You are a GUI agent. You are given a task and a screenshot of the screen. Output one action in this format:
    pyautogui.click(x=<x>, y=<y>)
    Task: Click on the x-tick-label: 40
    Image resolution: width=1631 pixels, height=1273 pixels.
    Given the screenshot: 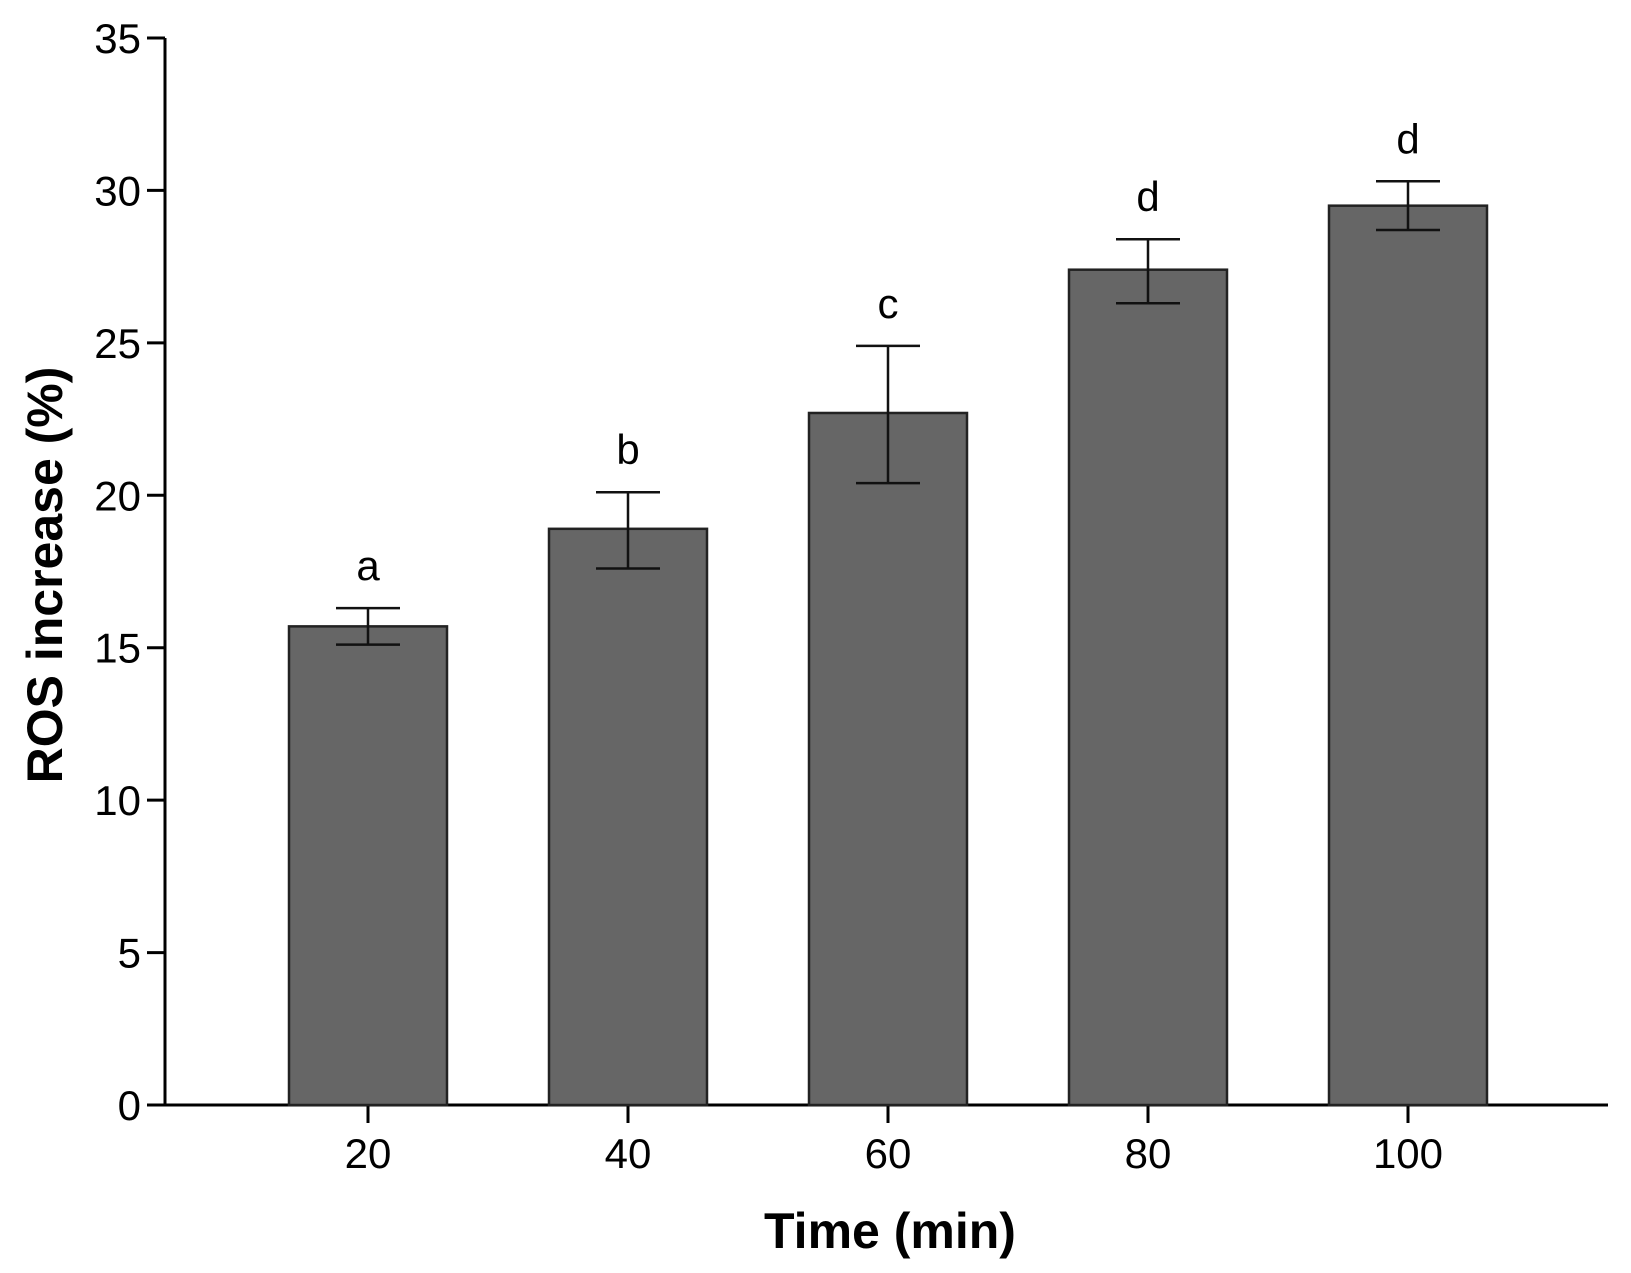 What is the action you would take?
    pyautogui.click(x=628, y=1153)
    